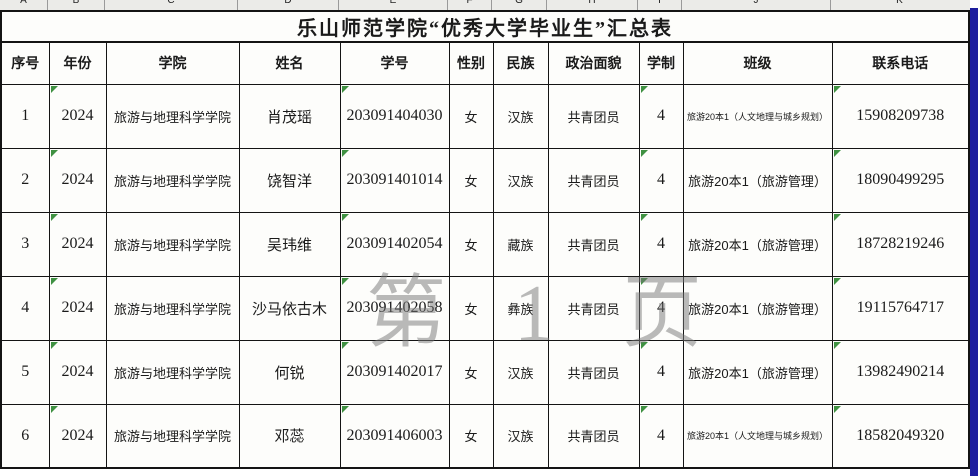 This screenshot has height=476, width=978. I want to click on cell-name: 沙马依古木, so click(289, 308).